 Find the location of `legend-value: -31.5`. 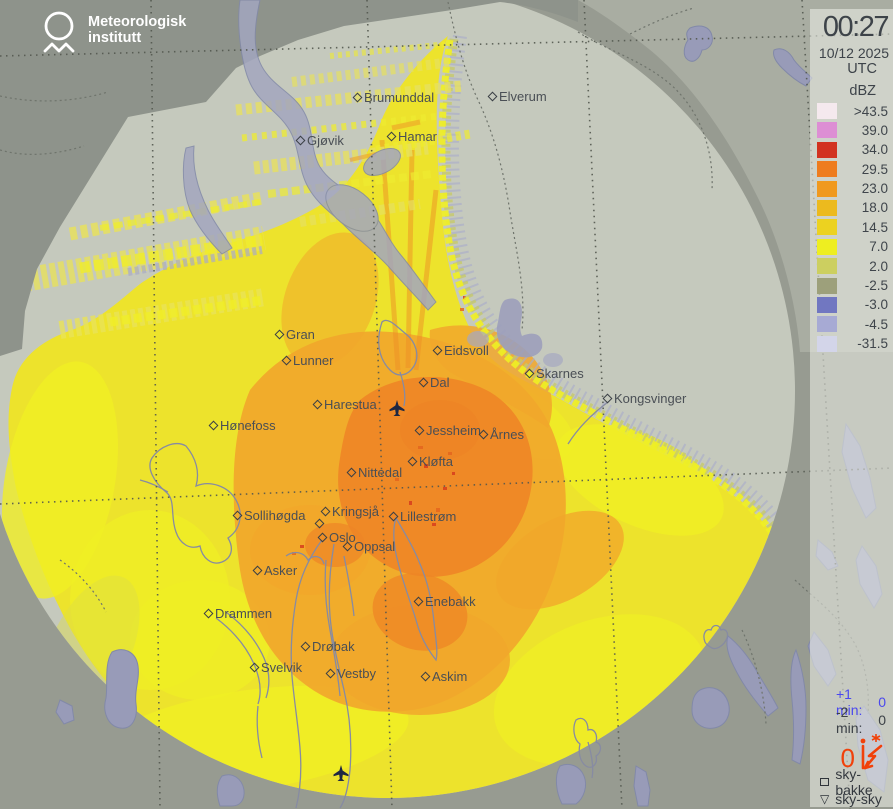

legend-value: -31.5 is located at coordinates (872, 344).